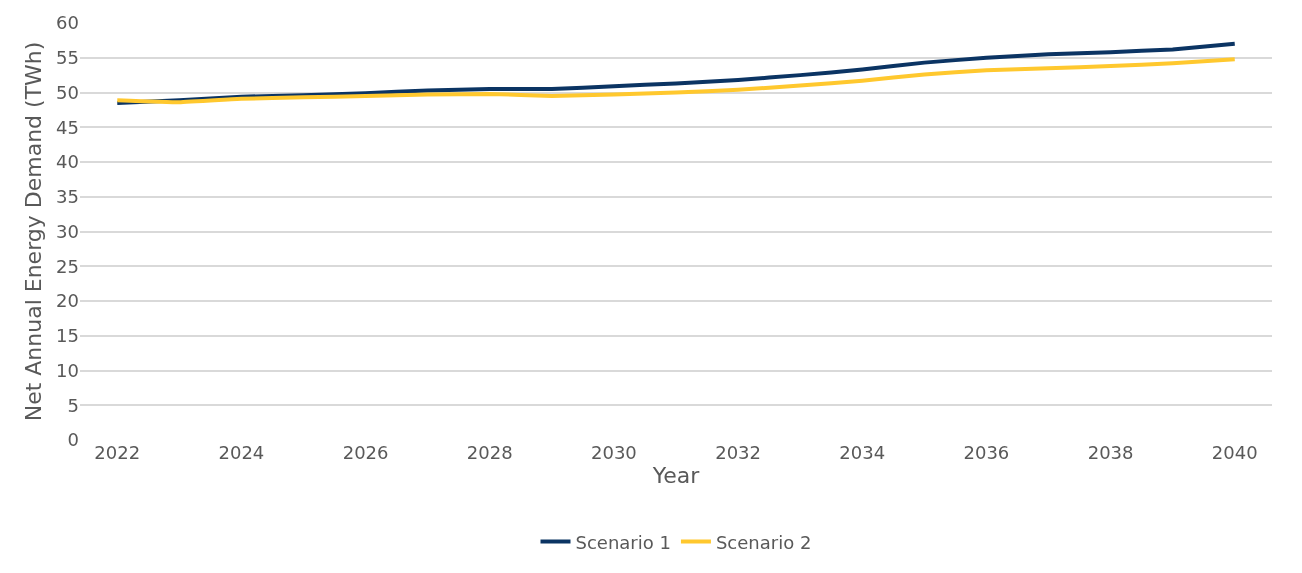 The image size is (1302, 573). What do you see at coordinates (623, 542) in the screenshot?
I see `legend-label: Scenario 1` at bounding box center [623, 542].